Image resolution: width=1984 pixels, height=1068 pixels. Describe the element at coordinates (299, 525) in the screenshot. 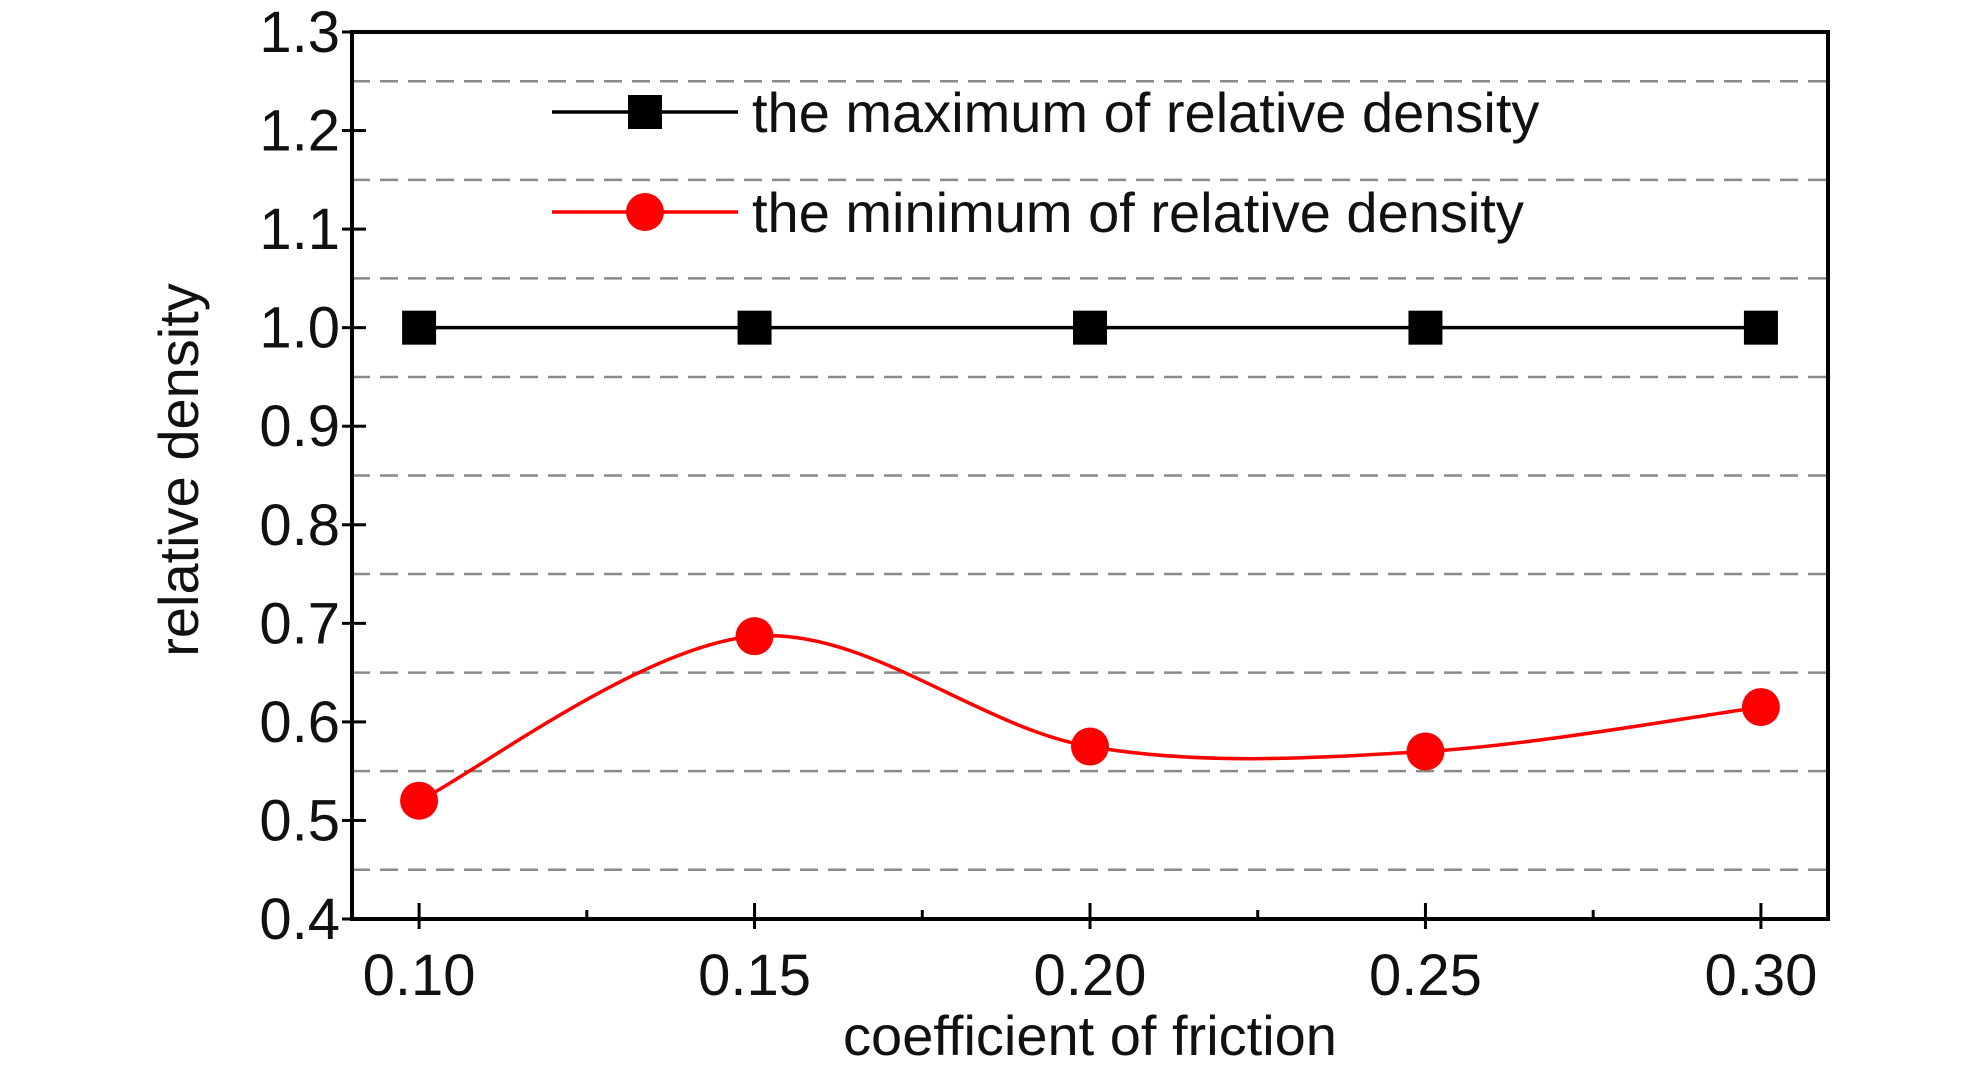

I see `y-tick-label: 0.8` at that location.